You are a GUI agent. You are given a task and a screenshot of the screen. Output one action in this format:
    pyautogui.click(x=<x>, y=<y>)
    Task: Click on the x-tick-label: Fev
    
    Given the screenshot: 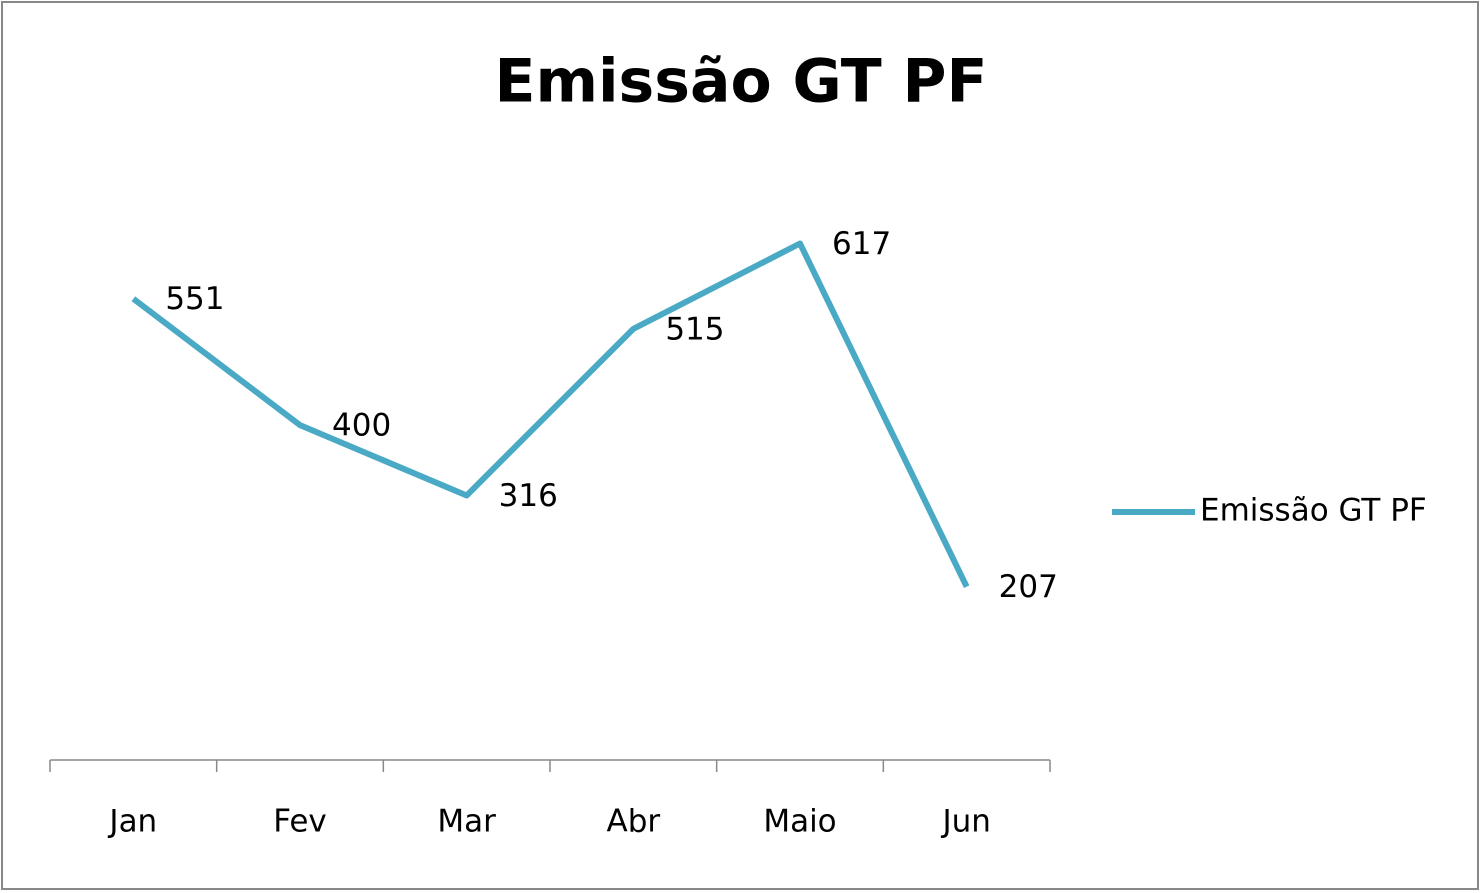 What is the action you would take?
    pyautogui.click(x=300, y=822)
    